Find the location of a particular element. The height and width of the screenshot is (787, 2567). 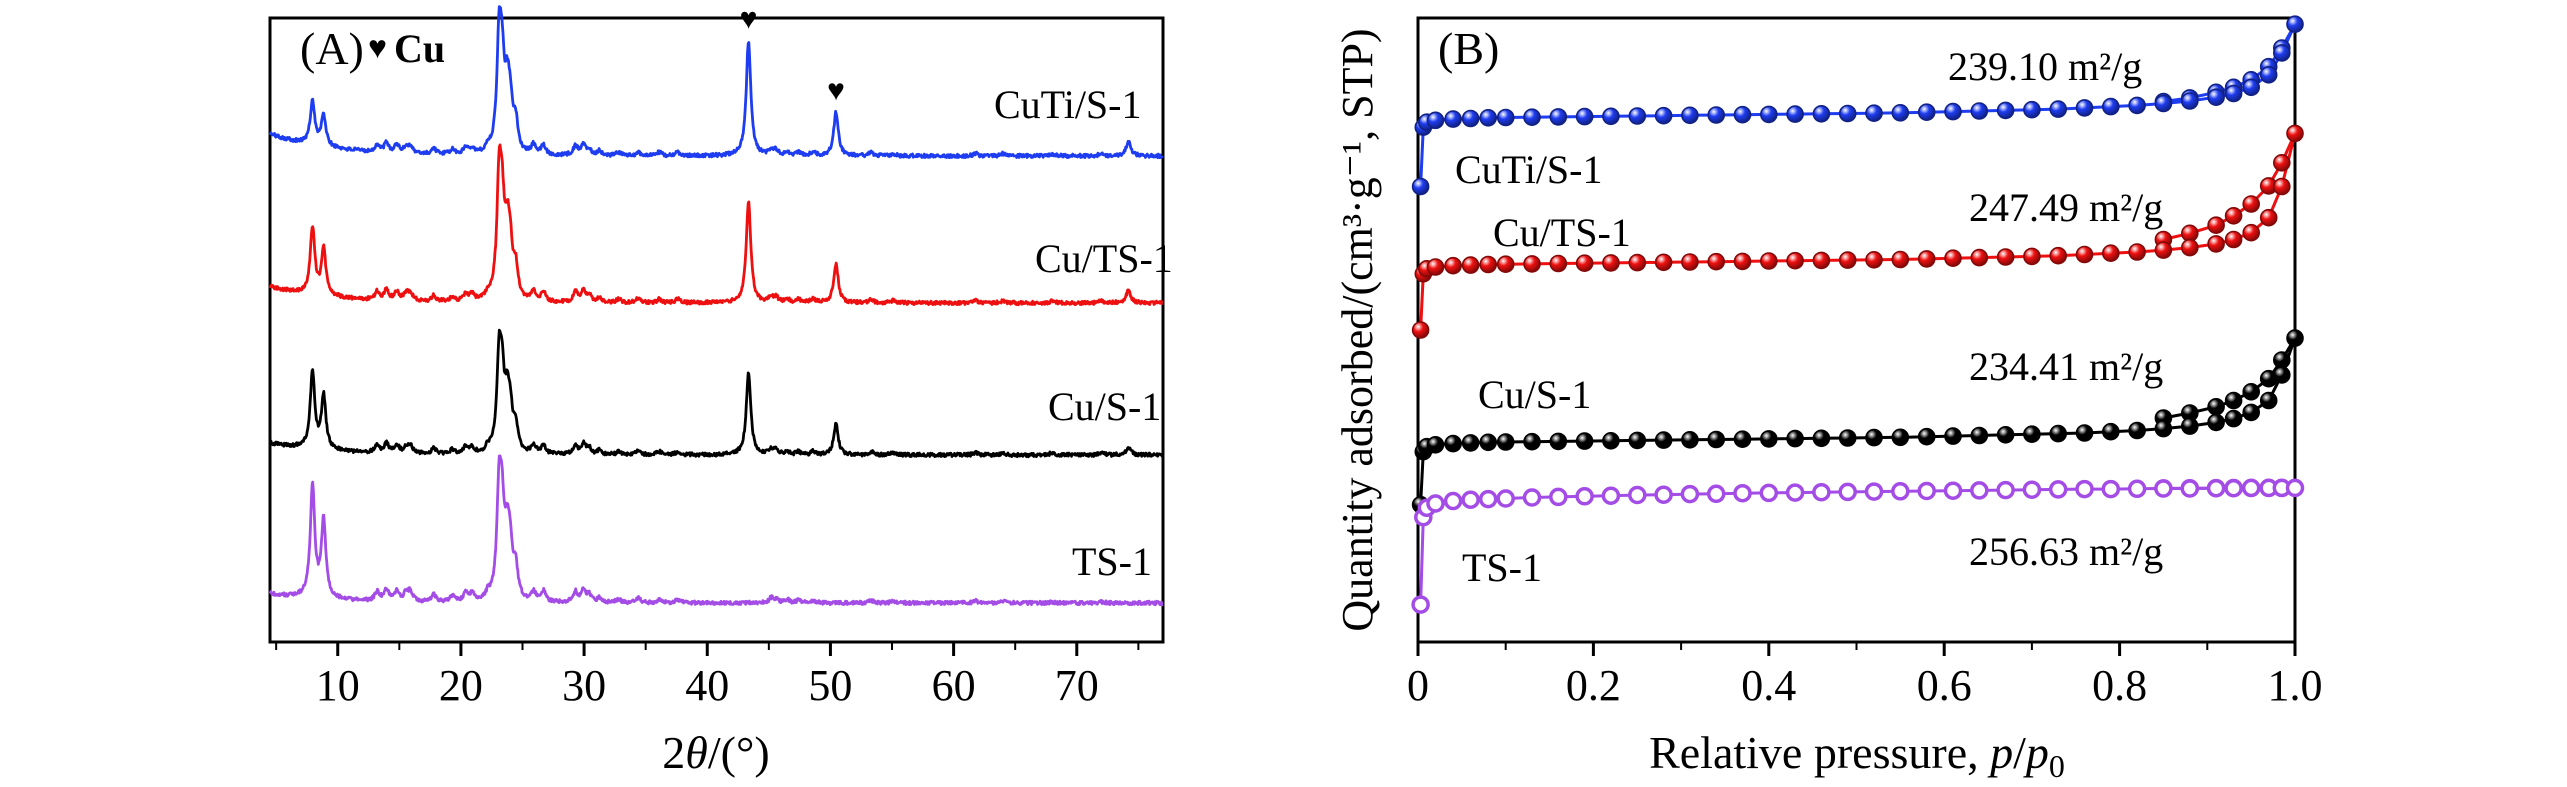

isotherm-series-label-cu-ts1: Cu/TS-1 is located at coordinates (1562, 232).